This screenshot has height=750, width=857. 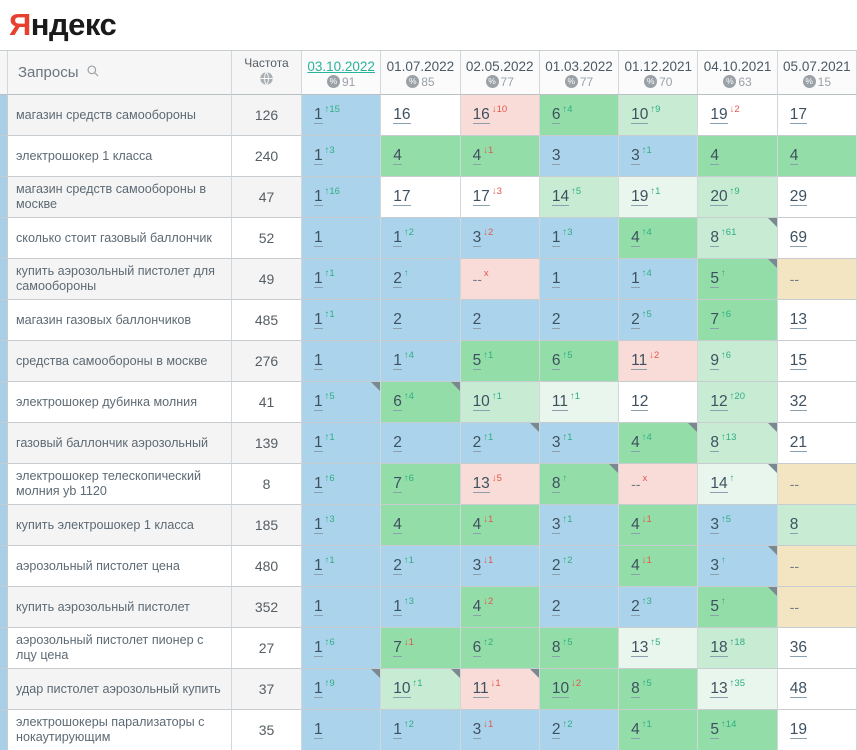 What do you see at coordinates (738, 443) in the screenshot?
I see `position-cell: 8 ↑13` at bounding box center [738, 443].